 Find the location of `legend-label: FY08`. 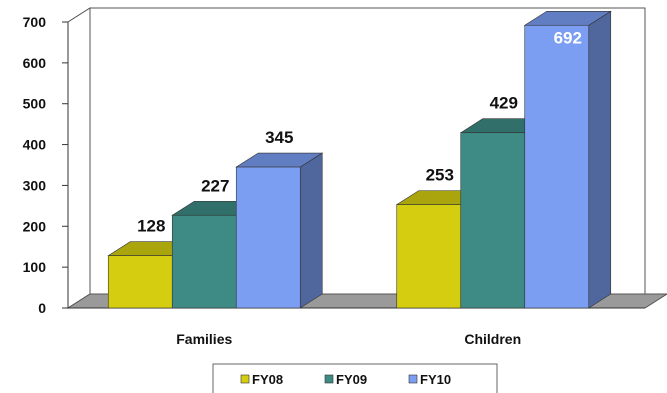

legend-label: FY08 is located at coordinates (267, 379).